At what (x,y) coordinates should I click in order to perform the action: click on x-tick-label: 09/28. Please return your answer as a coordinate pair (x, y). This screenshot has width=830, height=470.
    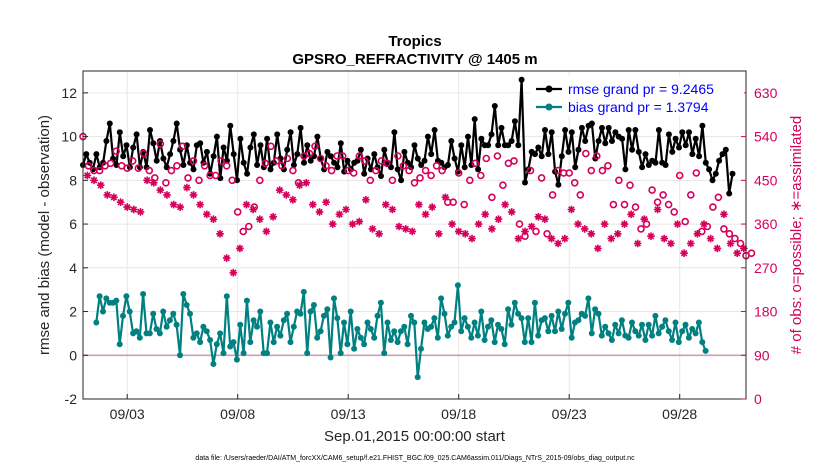
    Looking at the image, I should click on (679, 414).